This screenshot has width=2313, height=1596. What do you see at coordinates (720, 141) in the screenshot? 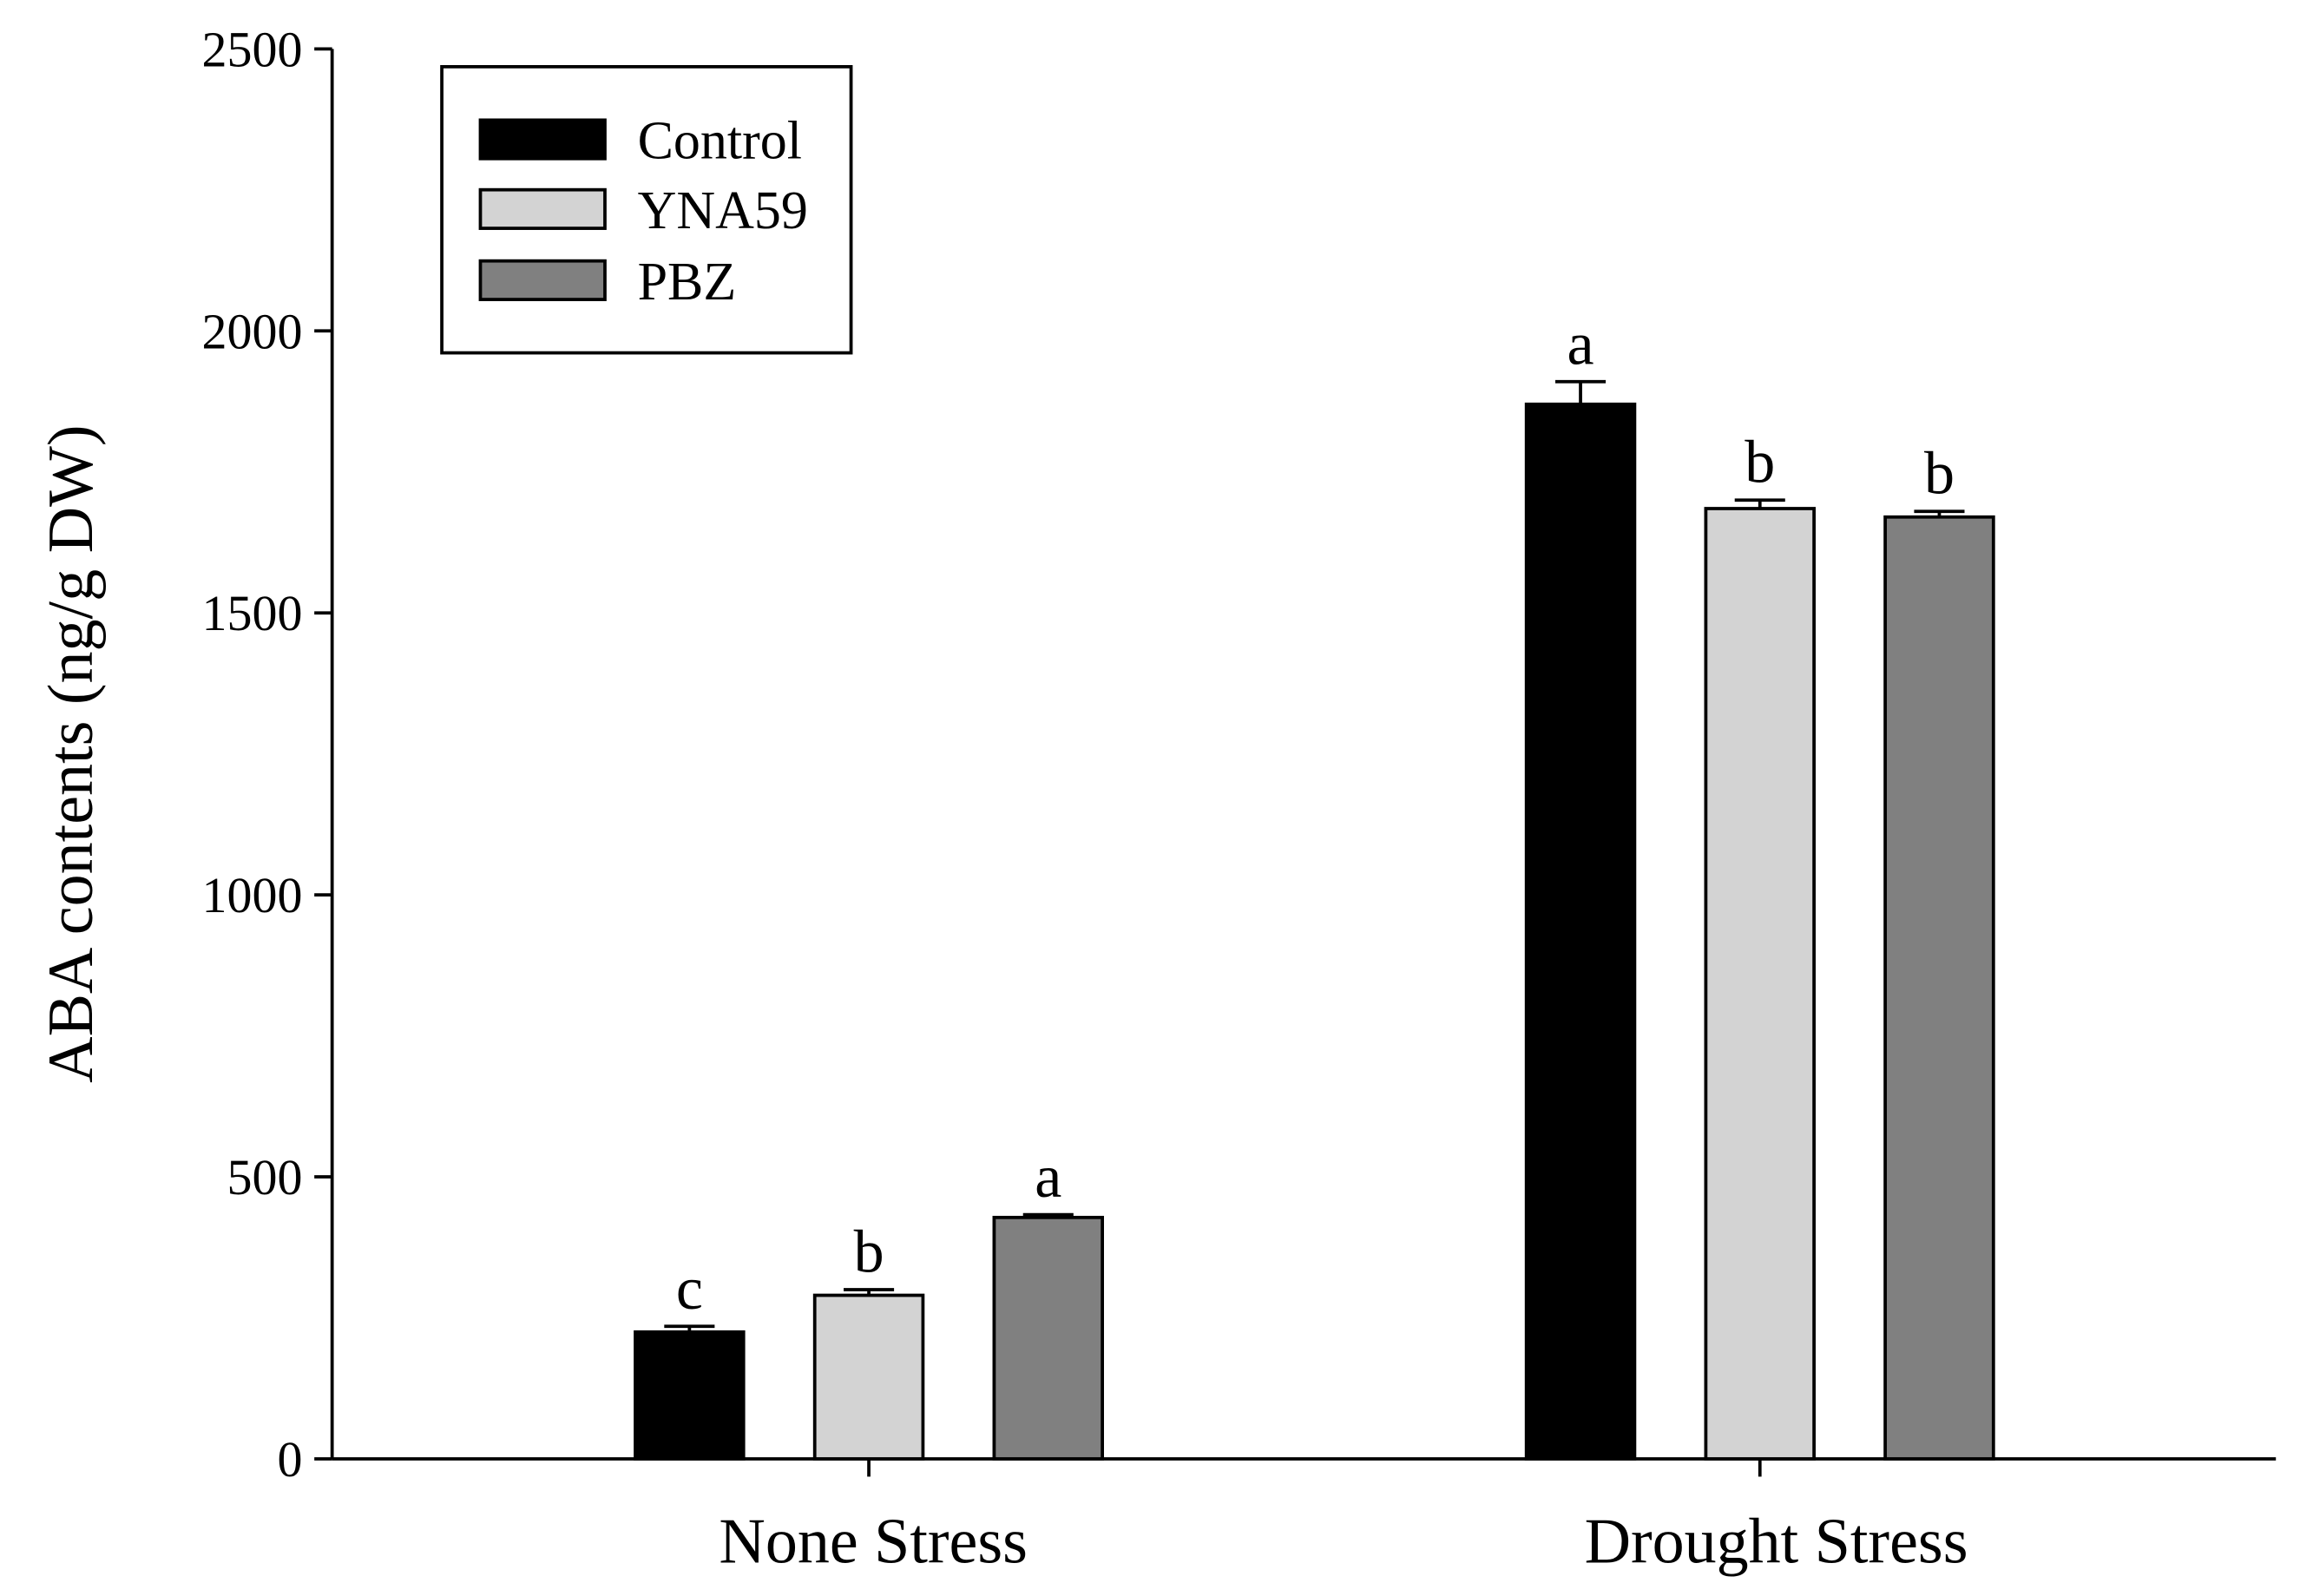
I see `legend-label: Control` at bounding box center [720, 141].